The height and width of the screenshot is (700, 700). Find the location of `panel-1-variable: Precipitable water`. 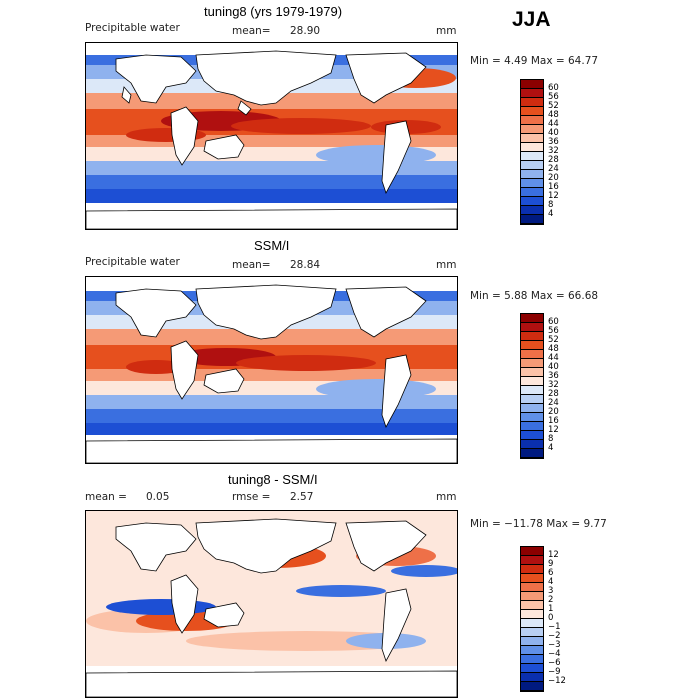

panel-1-variable: Precipitable water is located at coordinates (132, 28).